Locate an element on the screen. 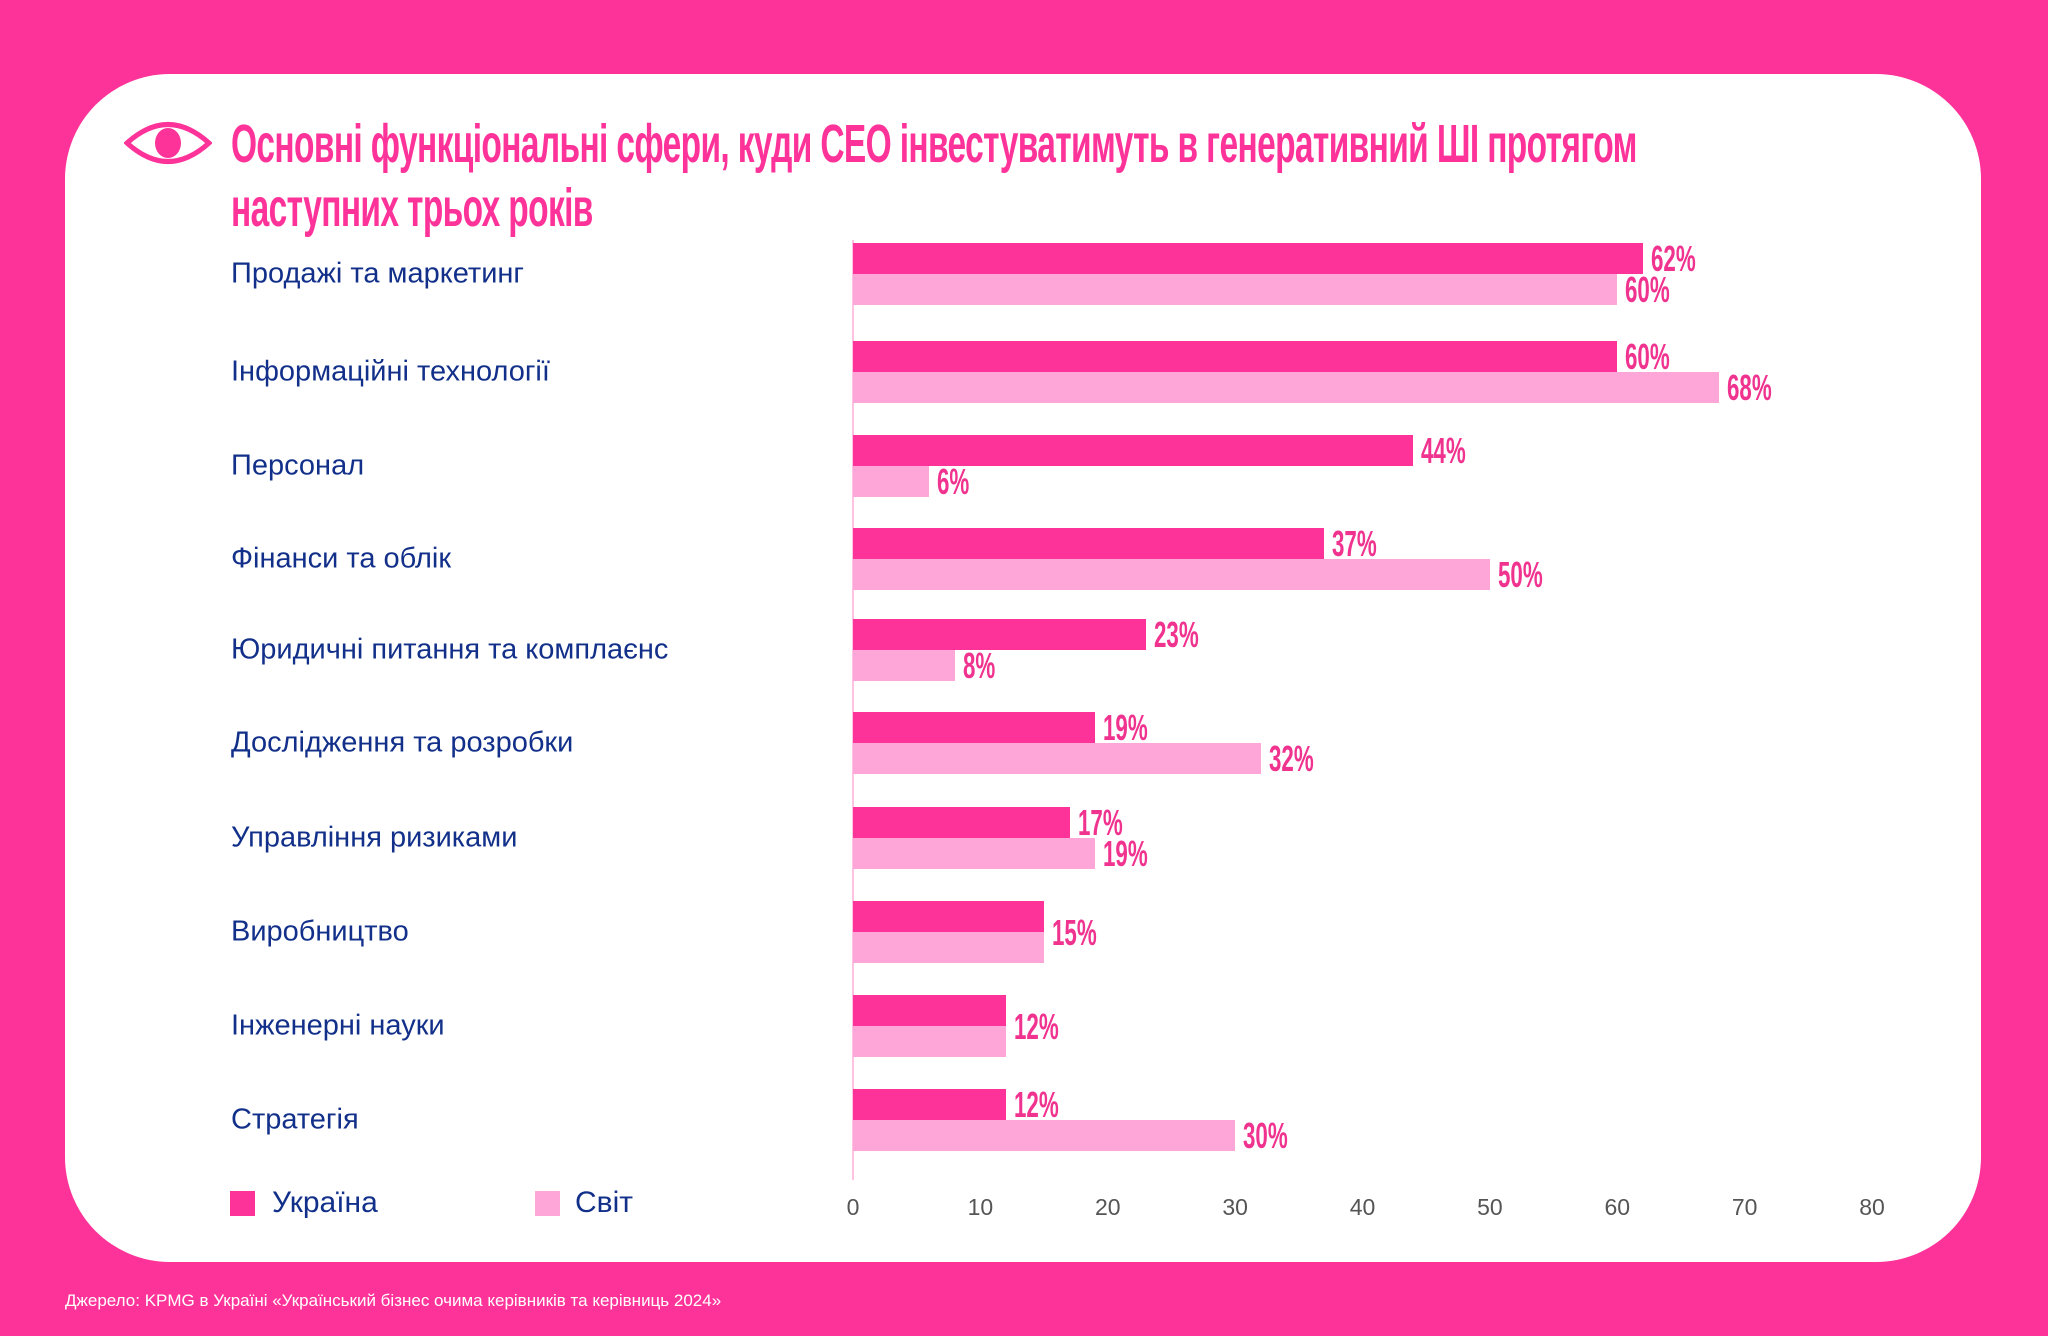 This screenshot has width=2048, height=1336. data-label-ukraine: 12% is located at coordinates (1036, 1104).